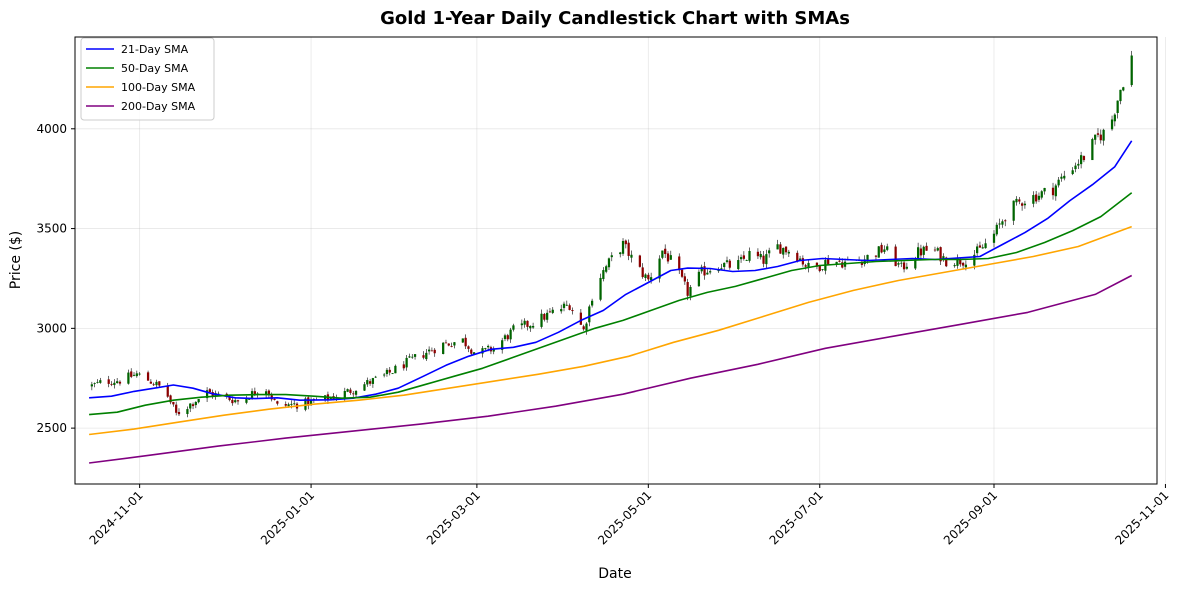  I want to click on legend-box, so click(147, 79).